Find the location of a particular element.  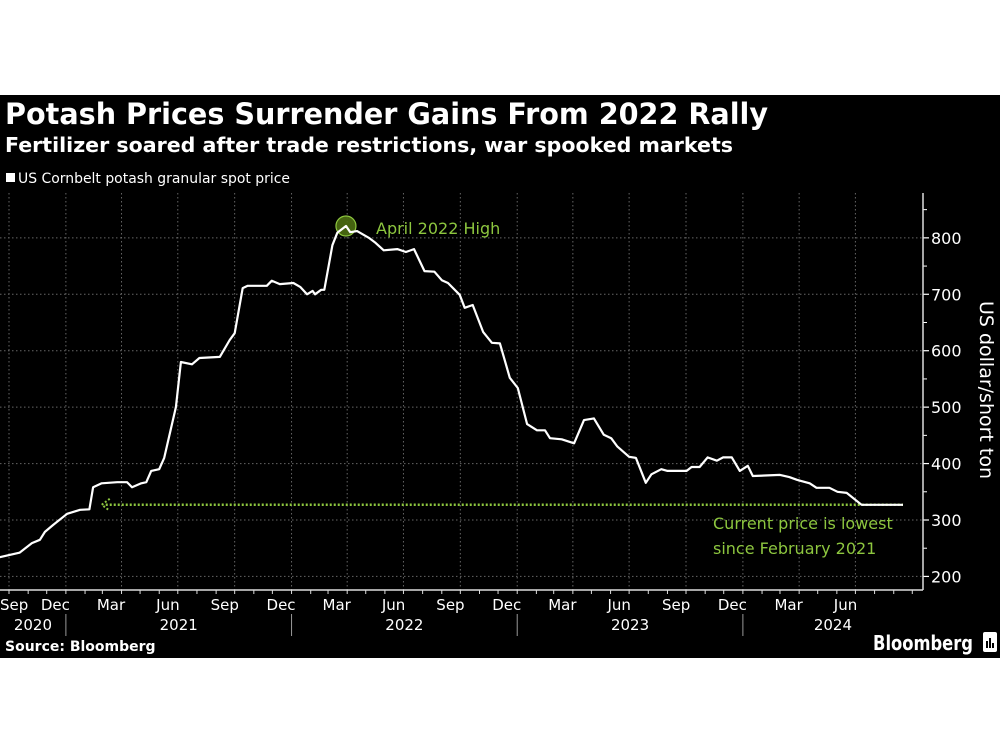

y-tick-label: 600 is located at coordinates (946, 351).